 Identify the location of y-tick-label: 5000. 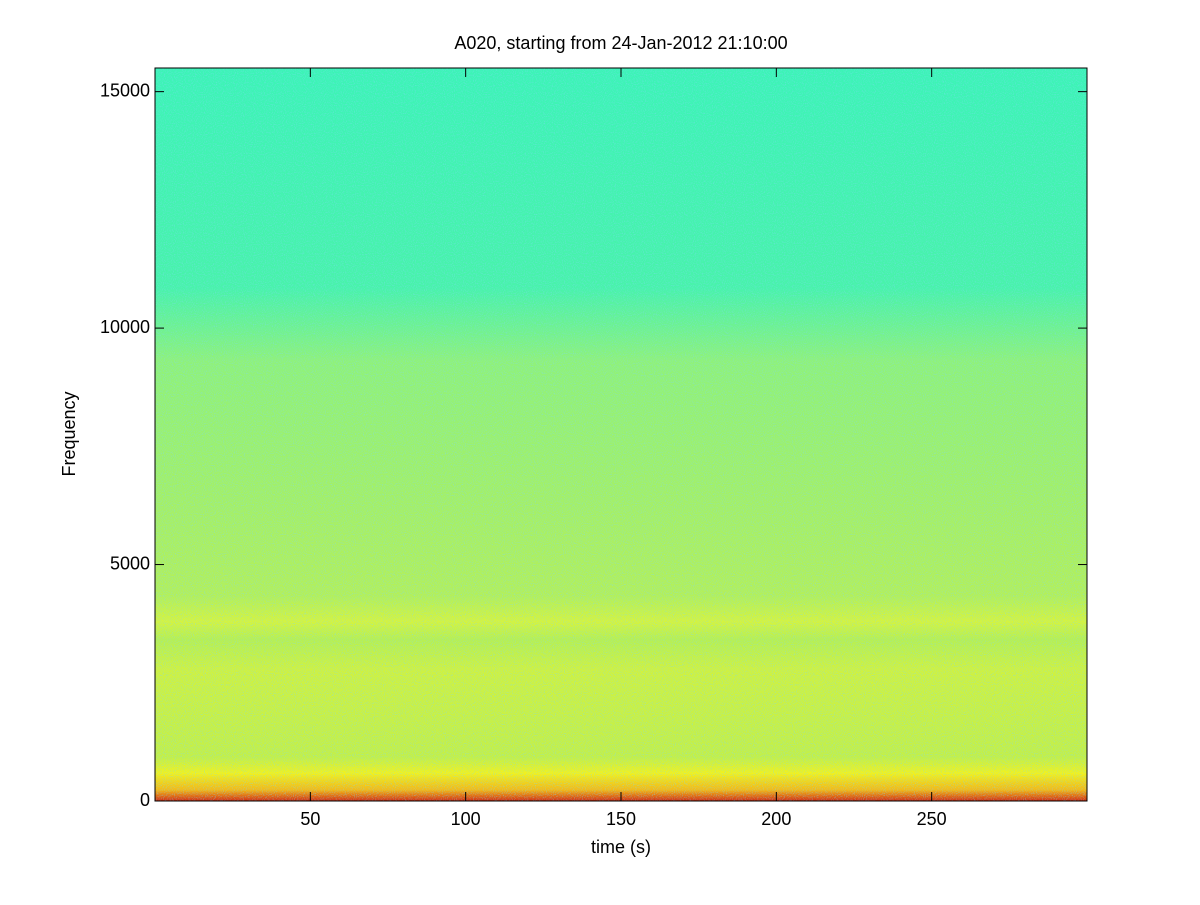
(130, 563).